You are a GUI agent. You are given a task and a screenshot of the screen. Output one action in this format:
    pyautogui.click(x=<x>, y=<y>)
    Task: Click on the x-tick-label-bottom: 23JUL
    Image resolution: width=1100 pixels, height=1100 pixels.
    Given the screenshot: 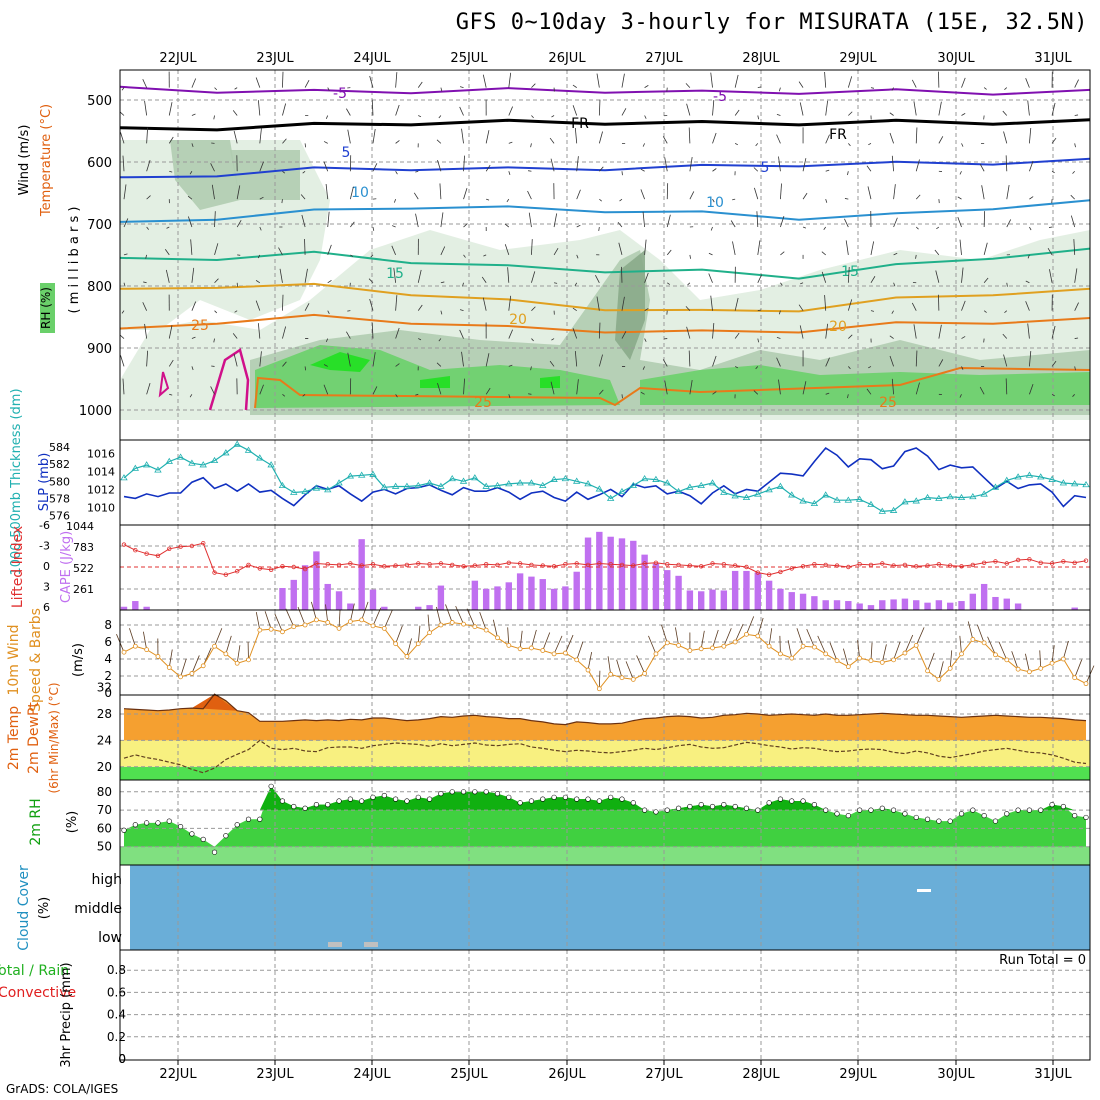 What is the action you would take?
    pyautogui.click(x=275, y=1074)
    